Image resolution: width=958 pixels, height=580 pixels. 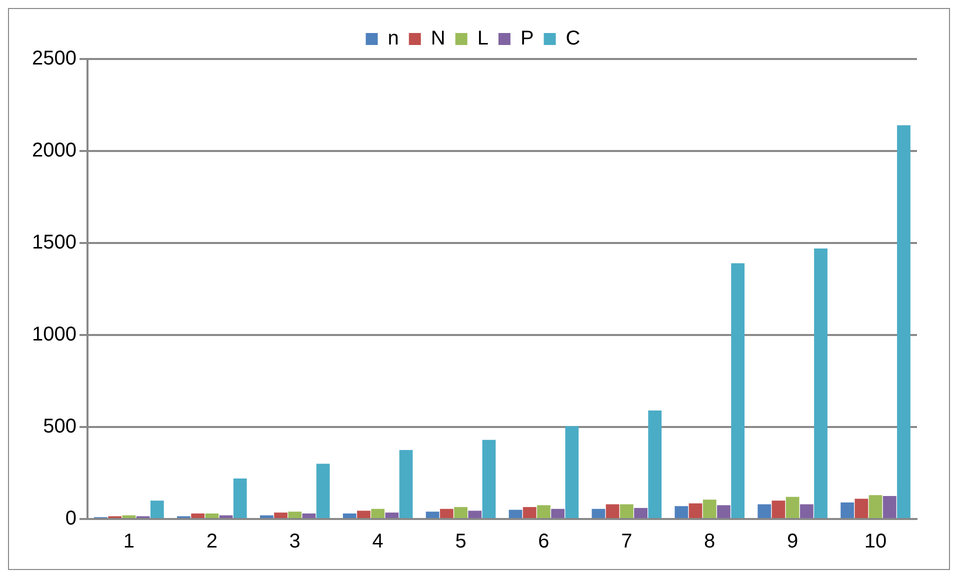 What do you see at coordinates (792, 541) in the screenshot?
I see `x-tick-label: 9` at bounding box center [792, 541].